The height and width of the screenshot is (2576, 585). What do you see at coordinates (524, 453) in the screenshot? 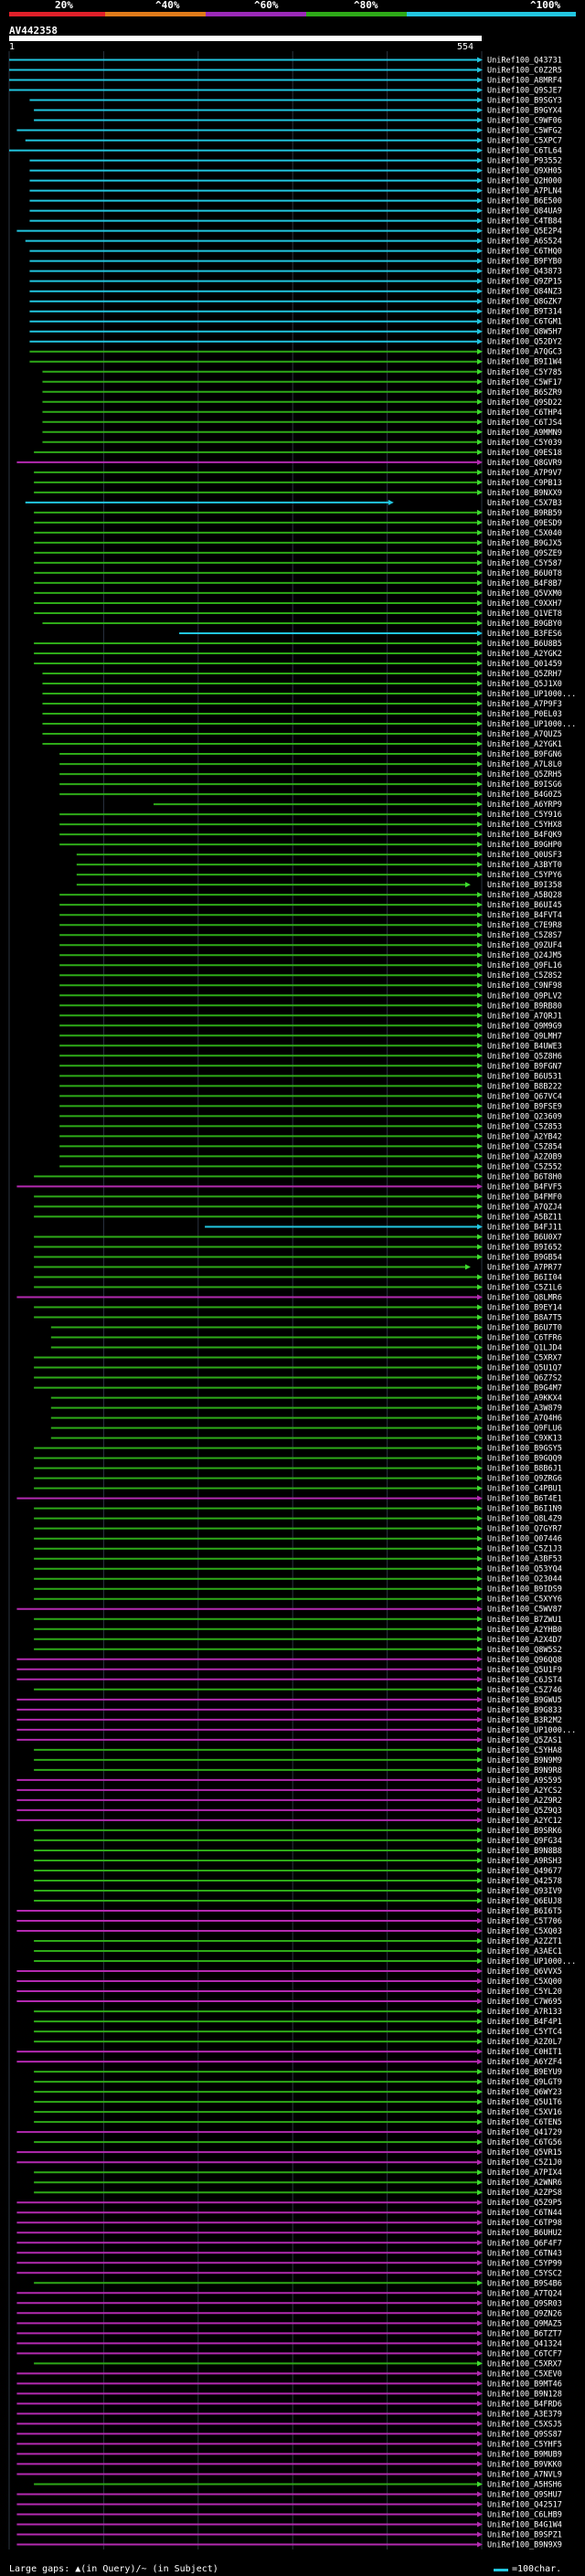
I see `hit-label: UniRef100_Q9ES18` at bounding box center [524, 453].